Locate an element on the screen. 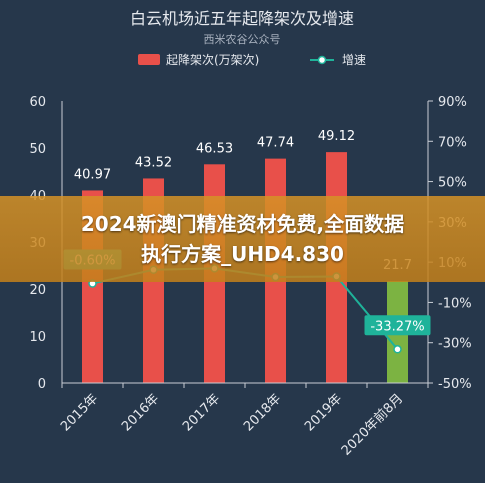 Image resolution: width=485 pixels, height=483 pixels. legend-bar-label: 起降架次(万架次) is located at coordinates (212, 60).